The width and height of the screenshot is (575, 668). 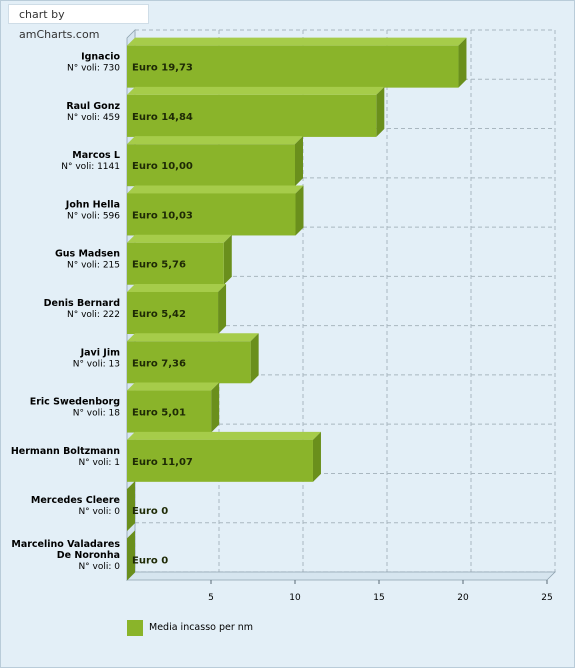 I want to click on data-label: Euro 11,07, so click(x=162, y=462).